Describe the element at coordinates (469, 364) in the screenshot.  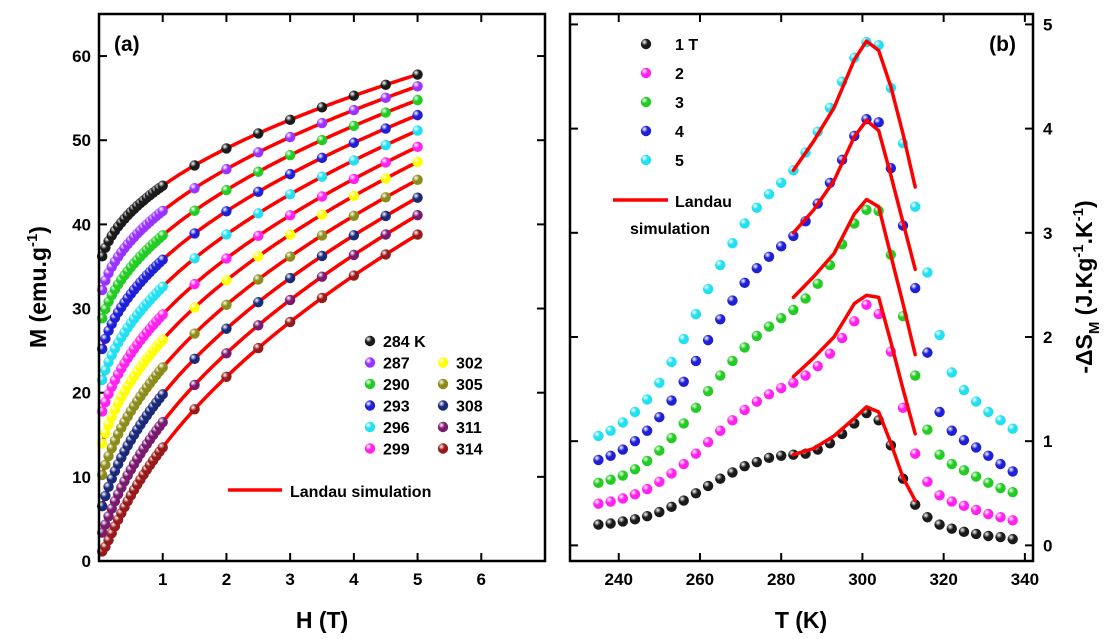
I see `legend-label-302: 302` at that location.